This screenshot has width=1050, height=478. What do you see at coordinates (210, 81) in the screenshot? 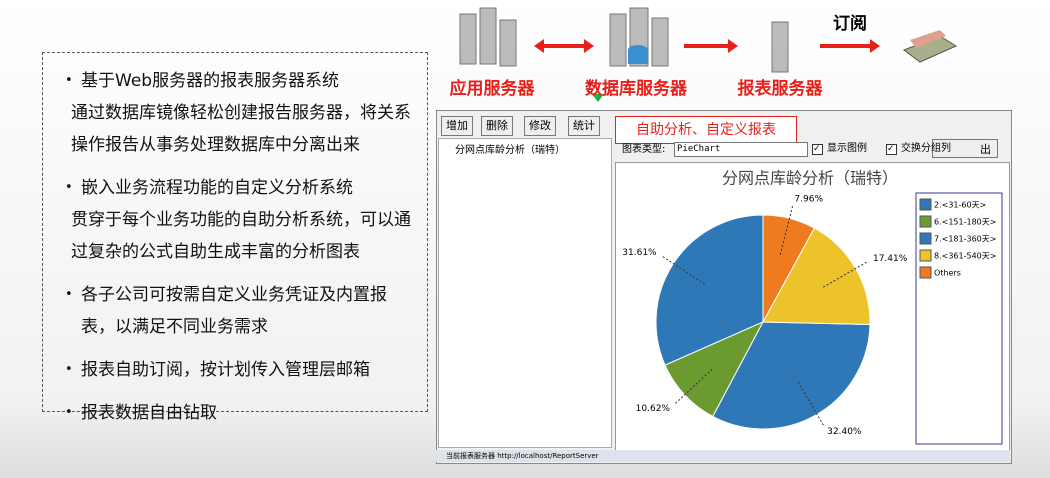
I see `item-text: 基于Web服务器的报表服务器系统` at bounding box center [210, 81].